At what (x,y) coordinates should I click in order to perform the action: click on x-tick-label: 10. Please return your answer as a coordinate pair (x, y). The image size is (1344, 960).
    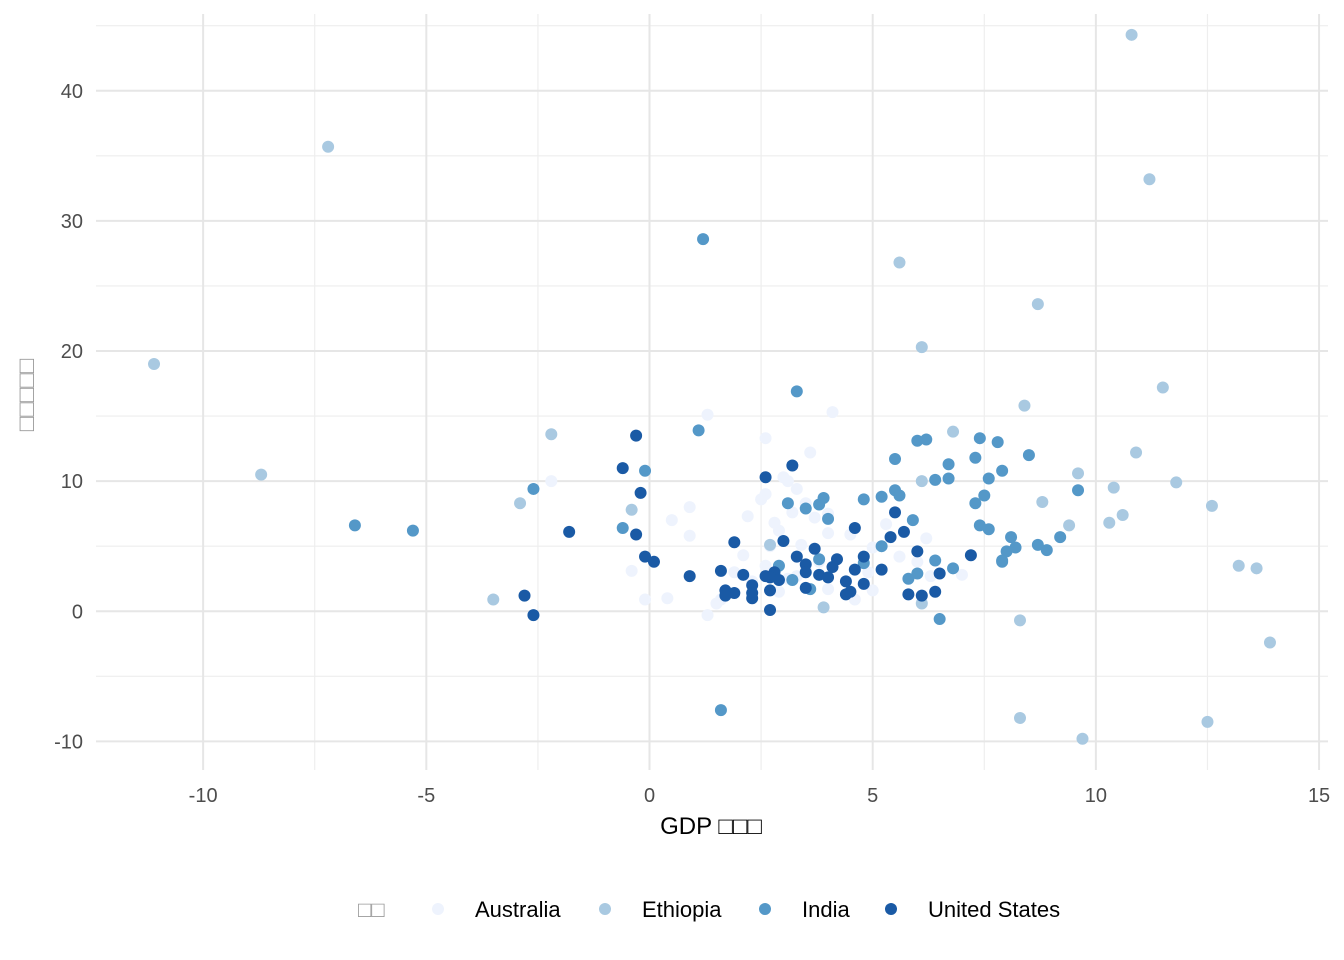
    Looking at the image, I should click on (1096, 796).